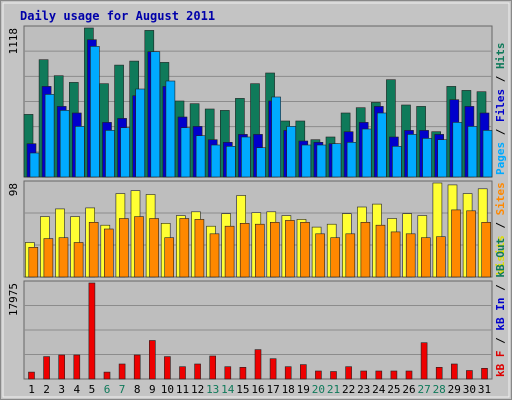 The height and width of the screenshot is (400, 512). Describe the element at coordinates (439, 389) in the screenshot. I see `x-tick-label: 28` at that location.